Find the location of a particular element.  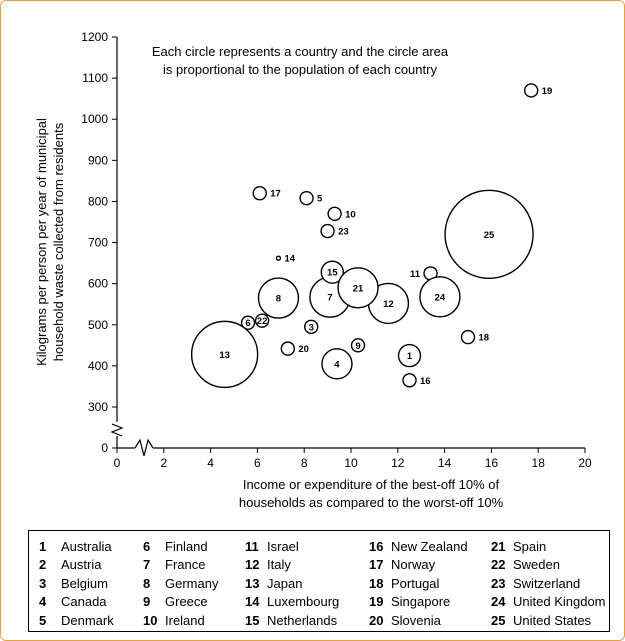

legend-country-name: Portugal is located at coordinates (415, 583).